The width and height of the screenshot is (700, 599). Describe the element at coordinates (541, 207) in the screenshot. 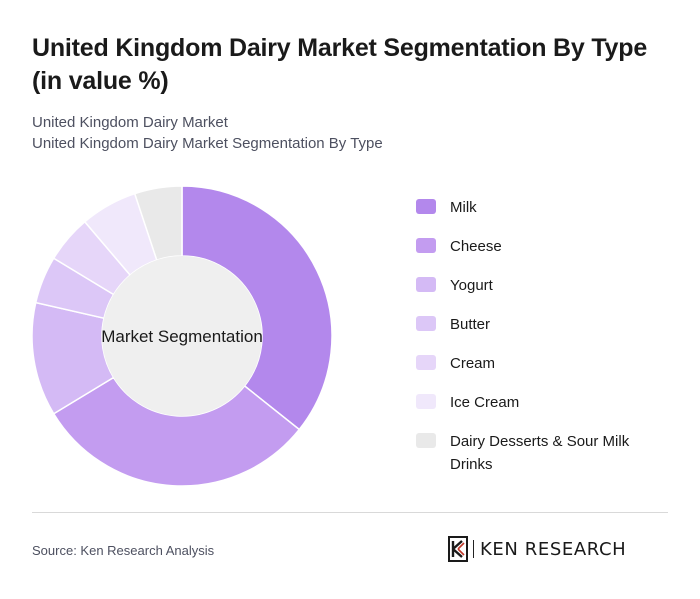

I see `legend-item: Milk` at that location.